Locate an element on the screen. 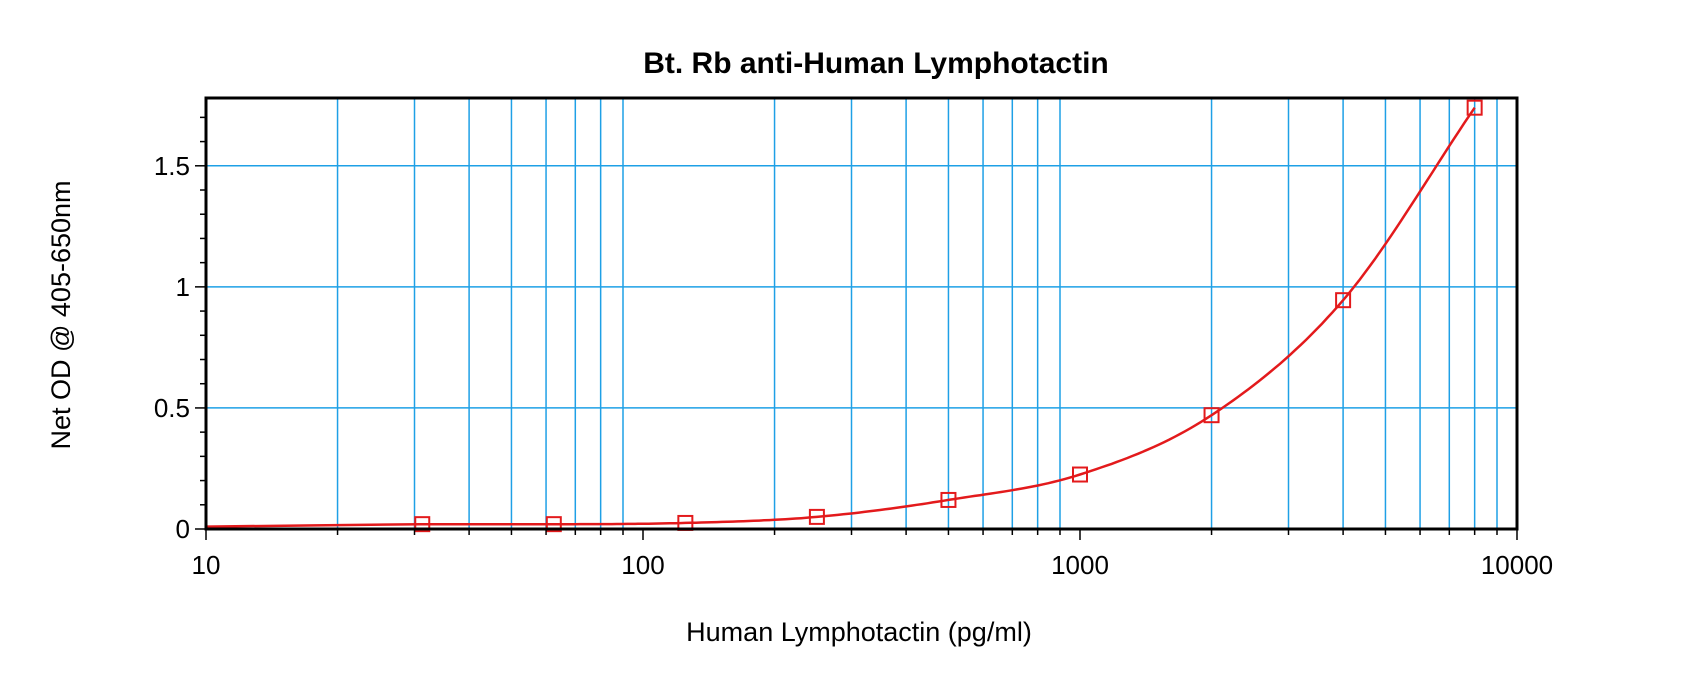  y-axis-label: Net OD @ 405-650nm is located at coordinates (61, 314).